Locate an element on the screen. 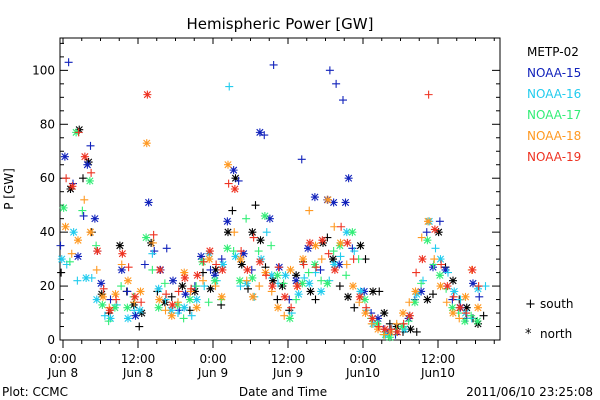  legend-entry: NOAA-16 is located at coordinates (554, 94).